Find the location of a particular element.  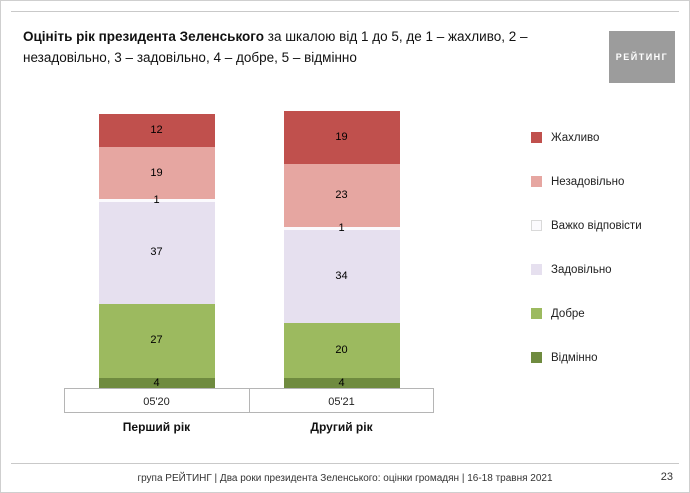

segment: 23 is located at coordinates (341, 195).